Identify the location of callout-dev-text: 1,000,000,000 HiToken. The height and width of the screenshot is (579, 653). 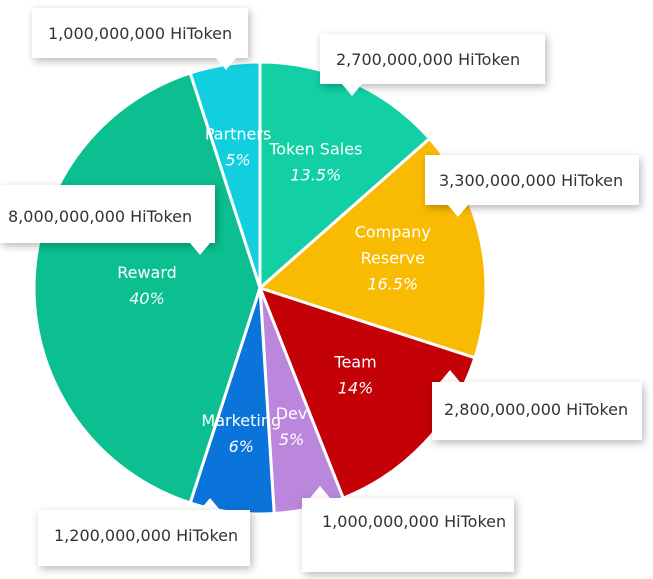
(414, 521).